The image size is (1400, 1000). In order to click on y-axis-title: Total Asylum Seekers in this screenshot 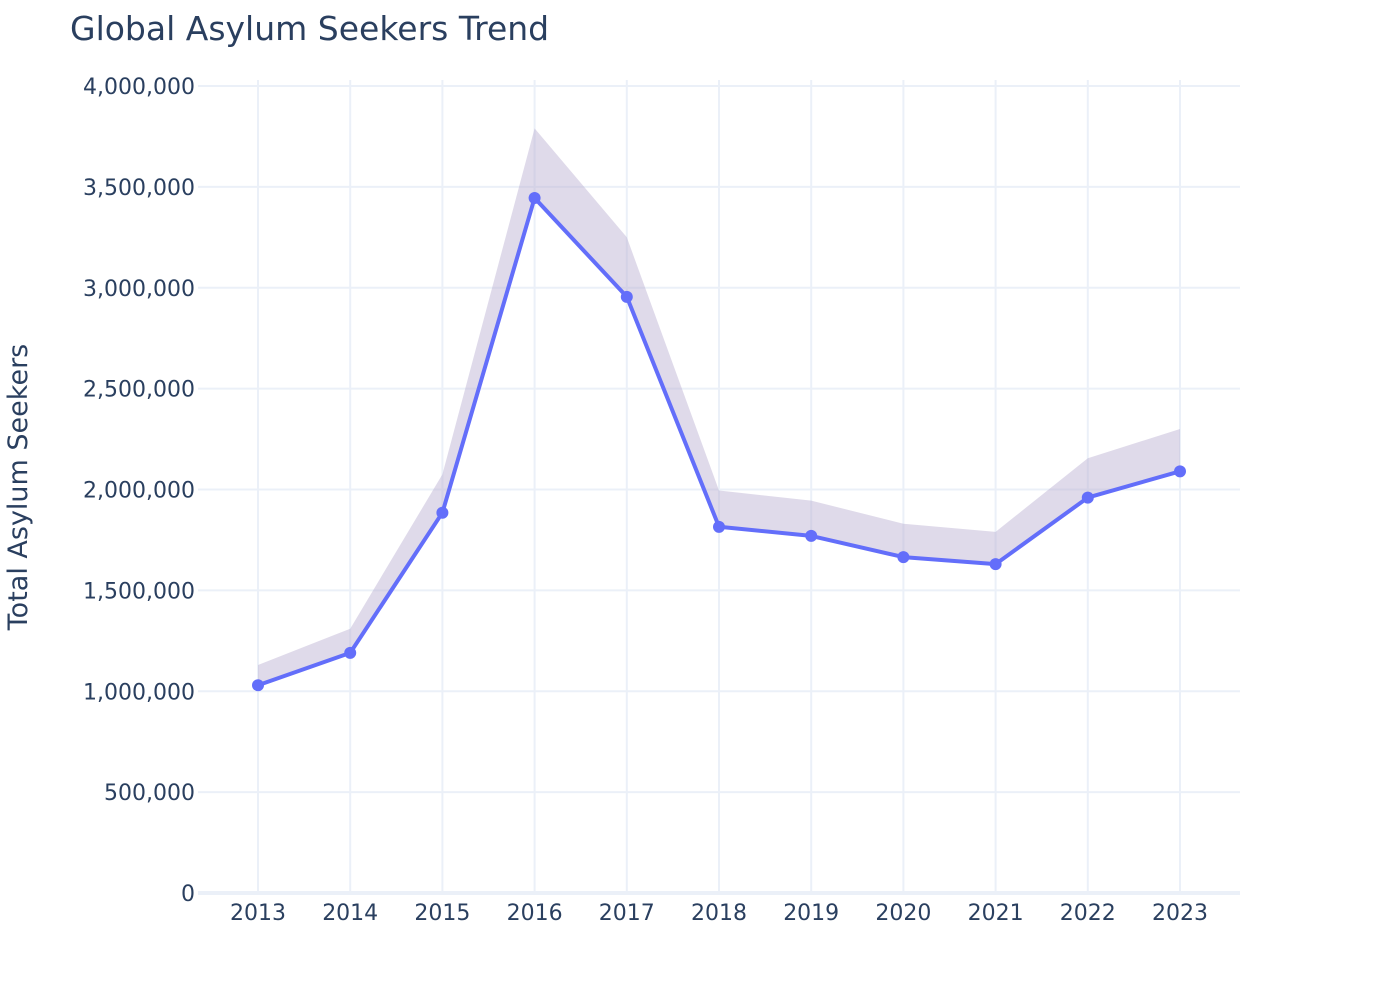, I will do `click(18, 487)`.